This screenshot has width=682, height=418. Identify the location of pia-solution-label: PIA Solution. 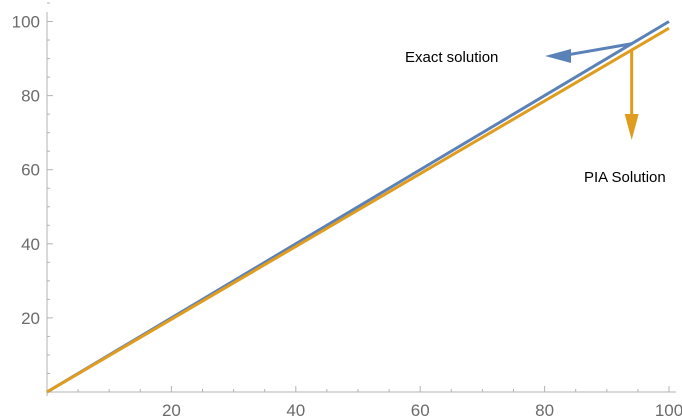
(625, 177).